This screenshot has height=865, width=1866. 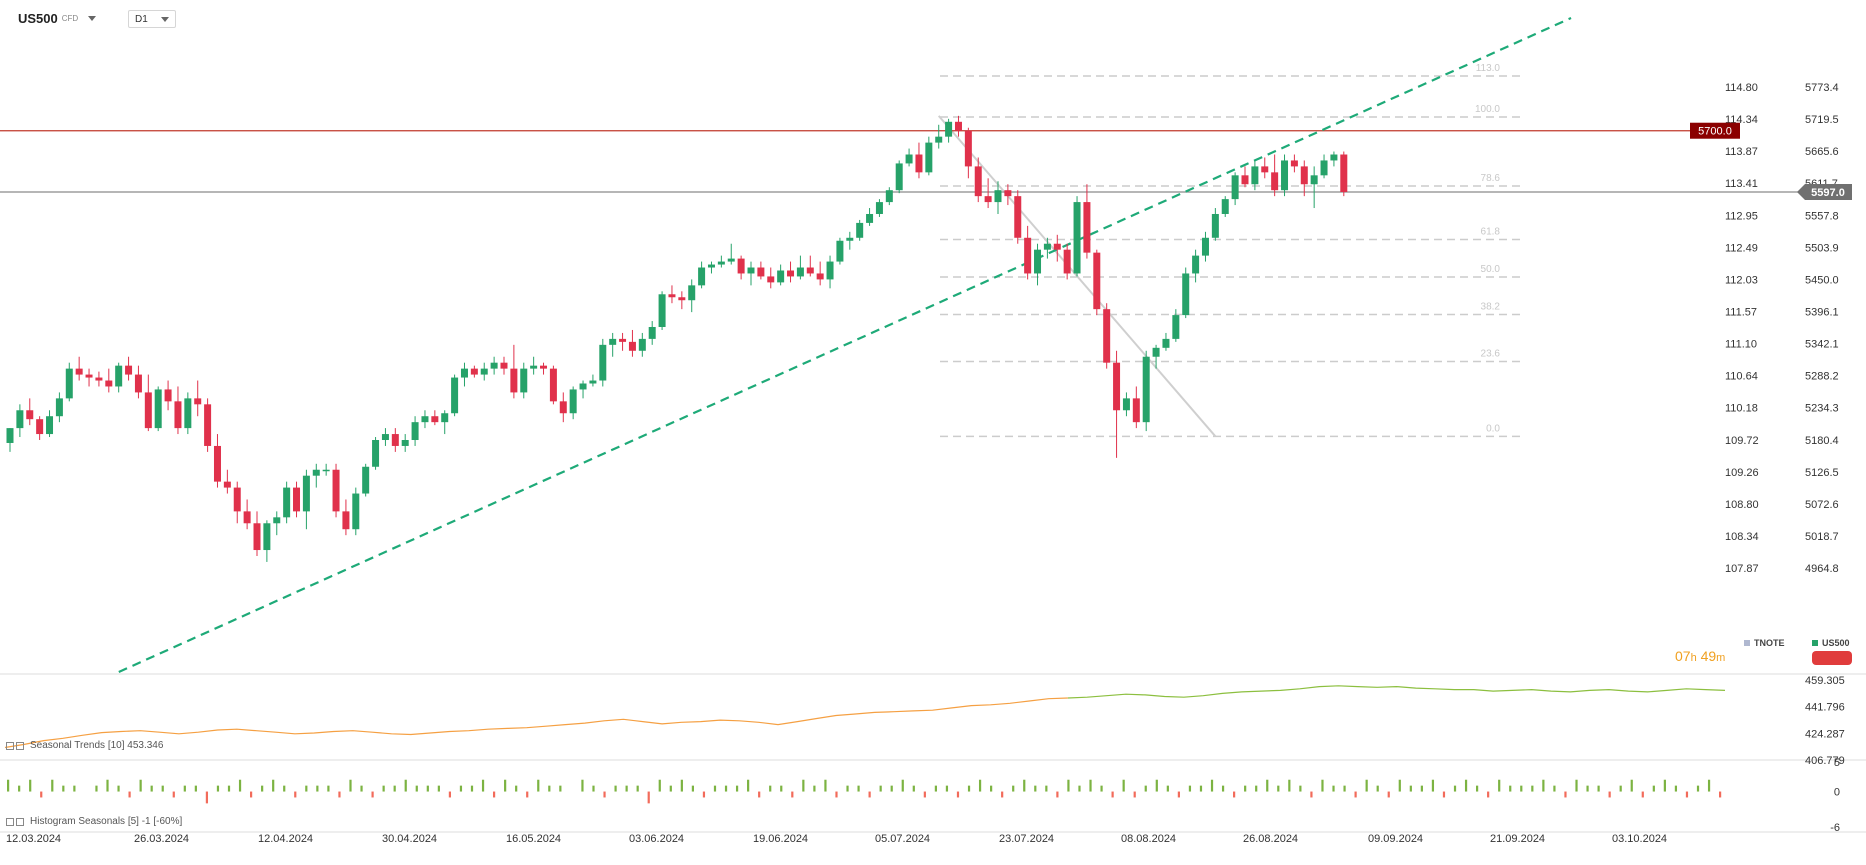 I want to click on tnote-axis-tick: 114.80, so click(x=1741, y=88).